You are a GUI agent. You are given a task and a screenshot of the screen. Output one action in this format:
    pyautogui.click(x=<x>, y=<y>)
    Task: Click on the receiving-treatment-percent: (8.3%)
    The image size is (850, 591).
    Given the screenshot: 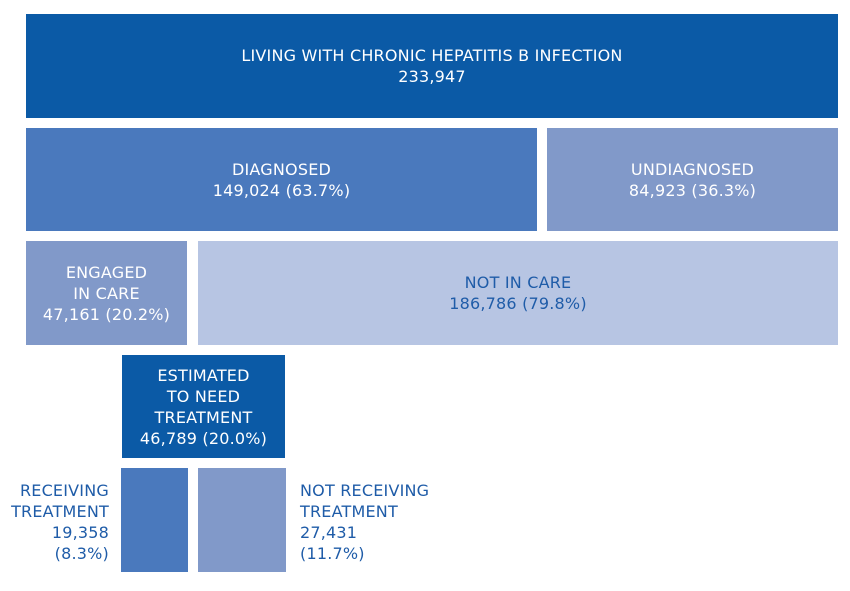 What is the action you would take?
    pyautogui.click(x=81, y=553)
    